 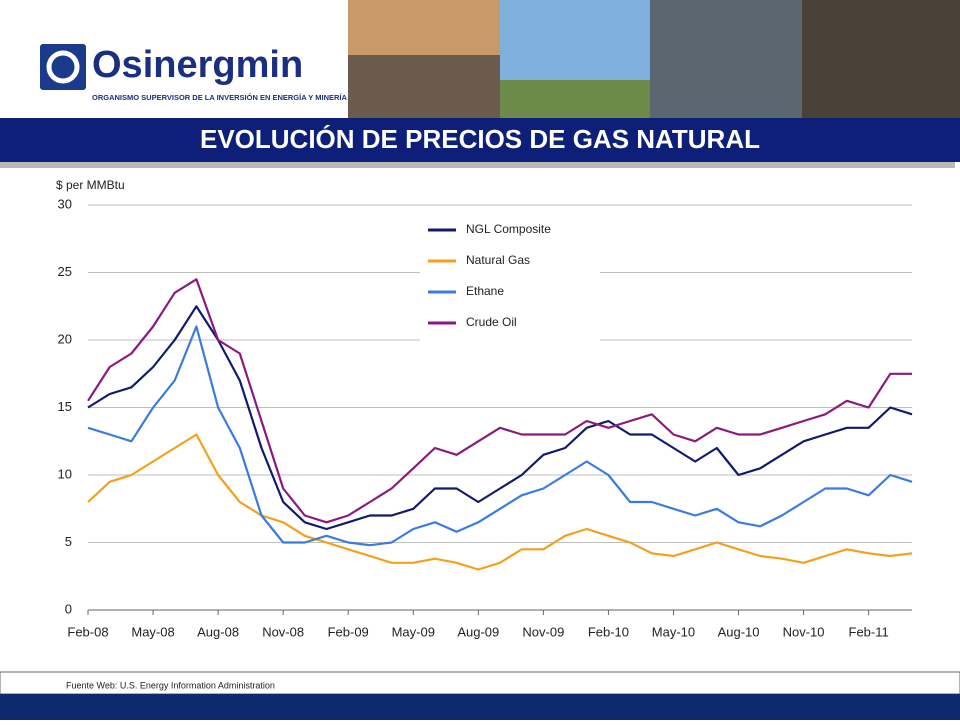 I want to click on legend-label: Natural Gas, so click(x=498, y=260).